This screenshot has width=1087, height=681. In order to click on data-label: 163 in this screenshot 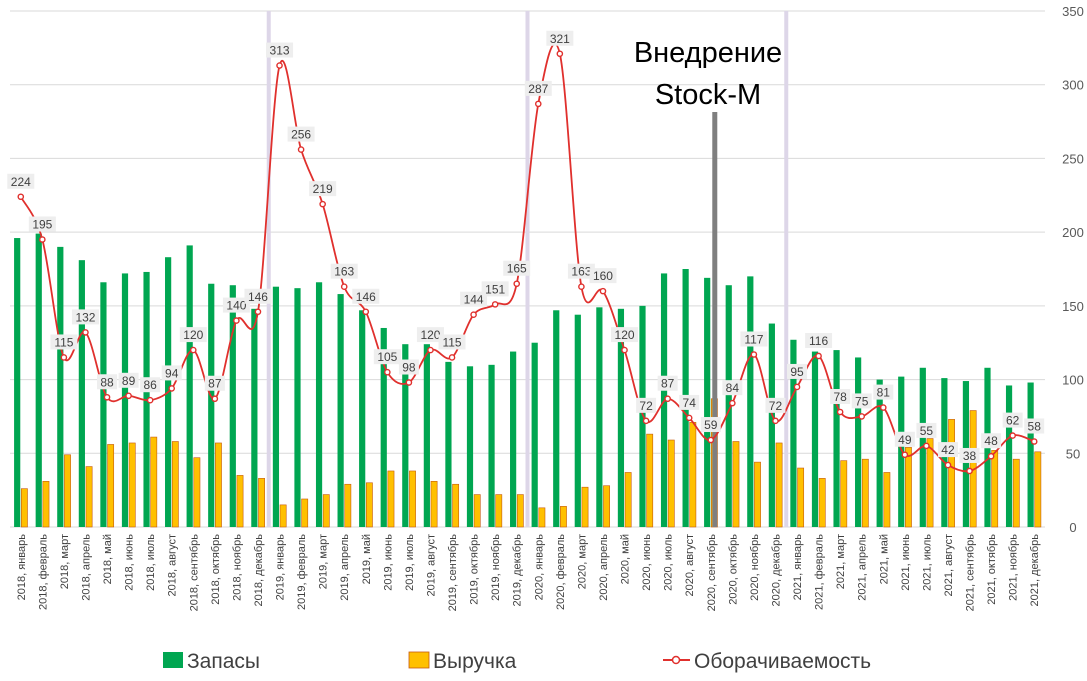, I will do `click(344, 272)`.